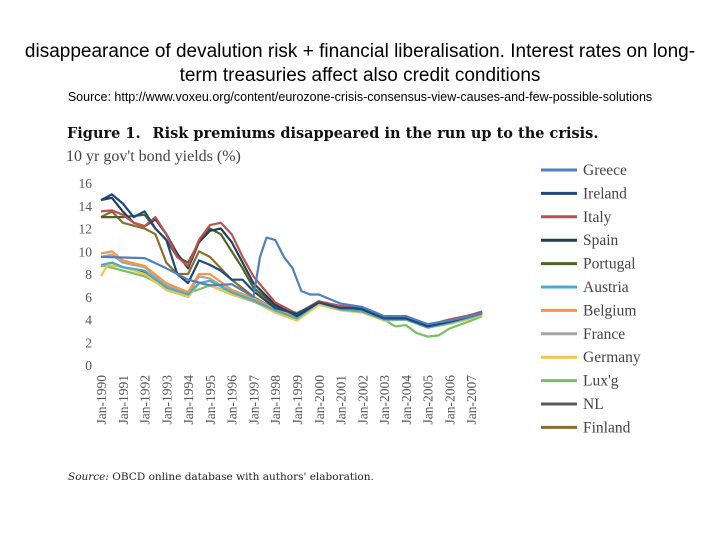  I want to click on x-tick-label: Jan-2002, so click(362, 400).